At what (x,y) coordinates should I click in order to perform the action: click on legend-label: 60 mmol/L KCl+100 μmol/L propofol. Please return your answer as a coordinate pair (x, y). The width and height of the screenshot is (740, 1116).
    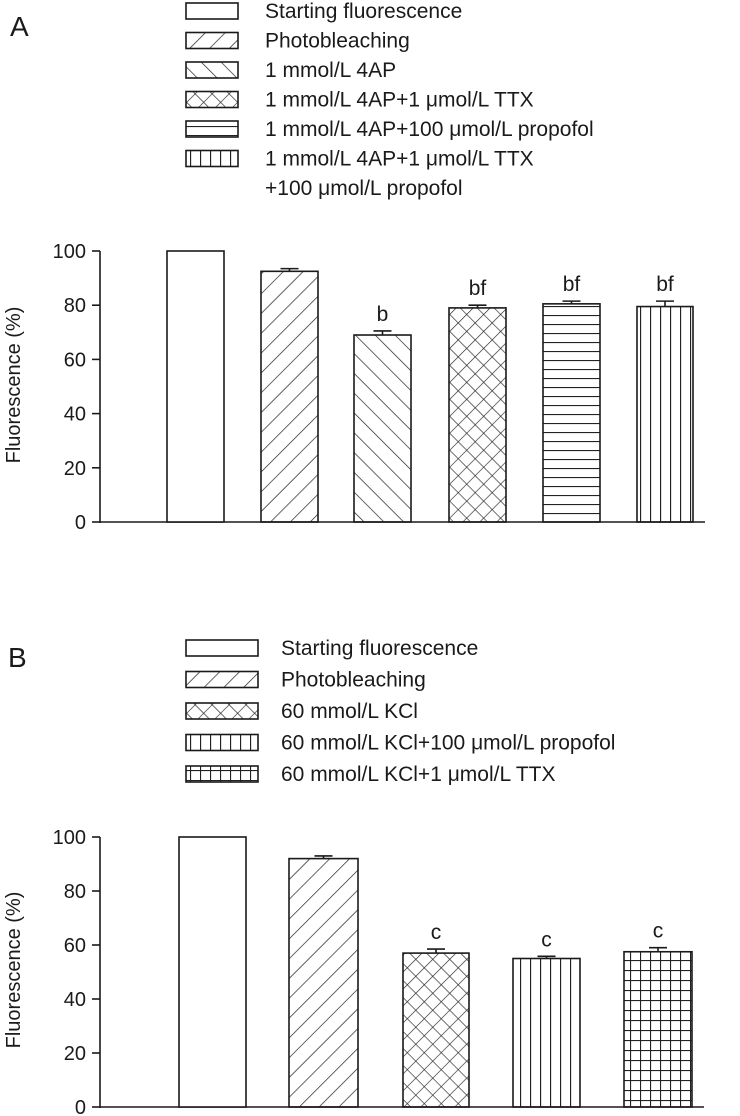
    Looking at the image, I should click on (448, 743).